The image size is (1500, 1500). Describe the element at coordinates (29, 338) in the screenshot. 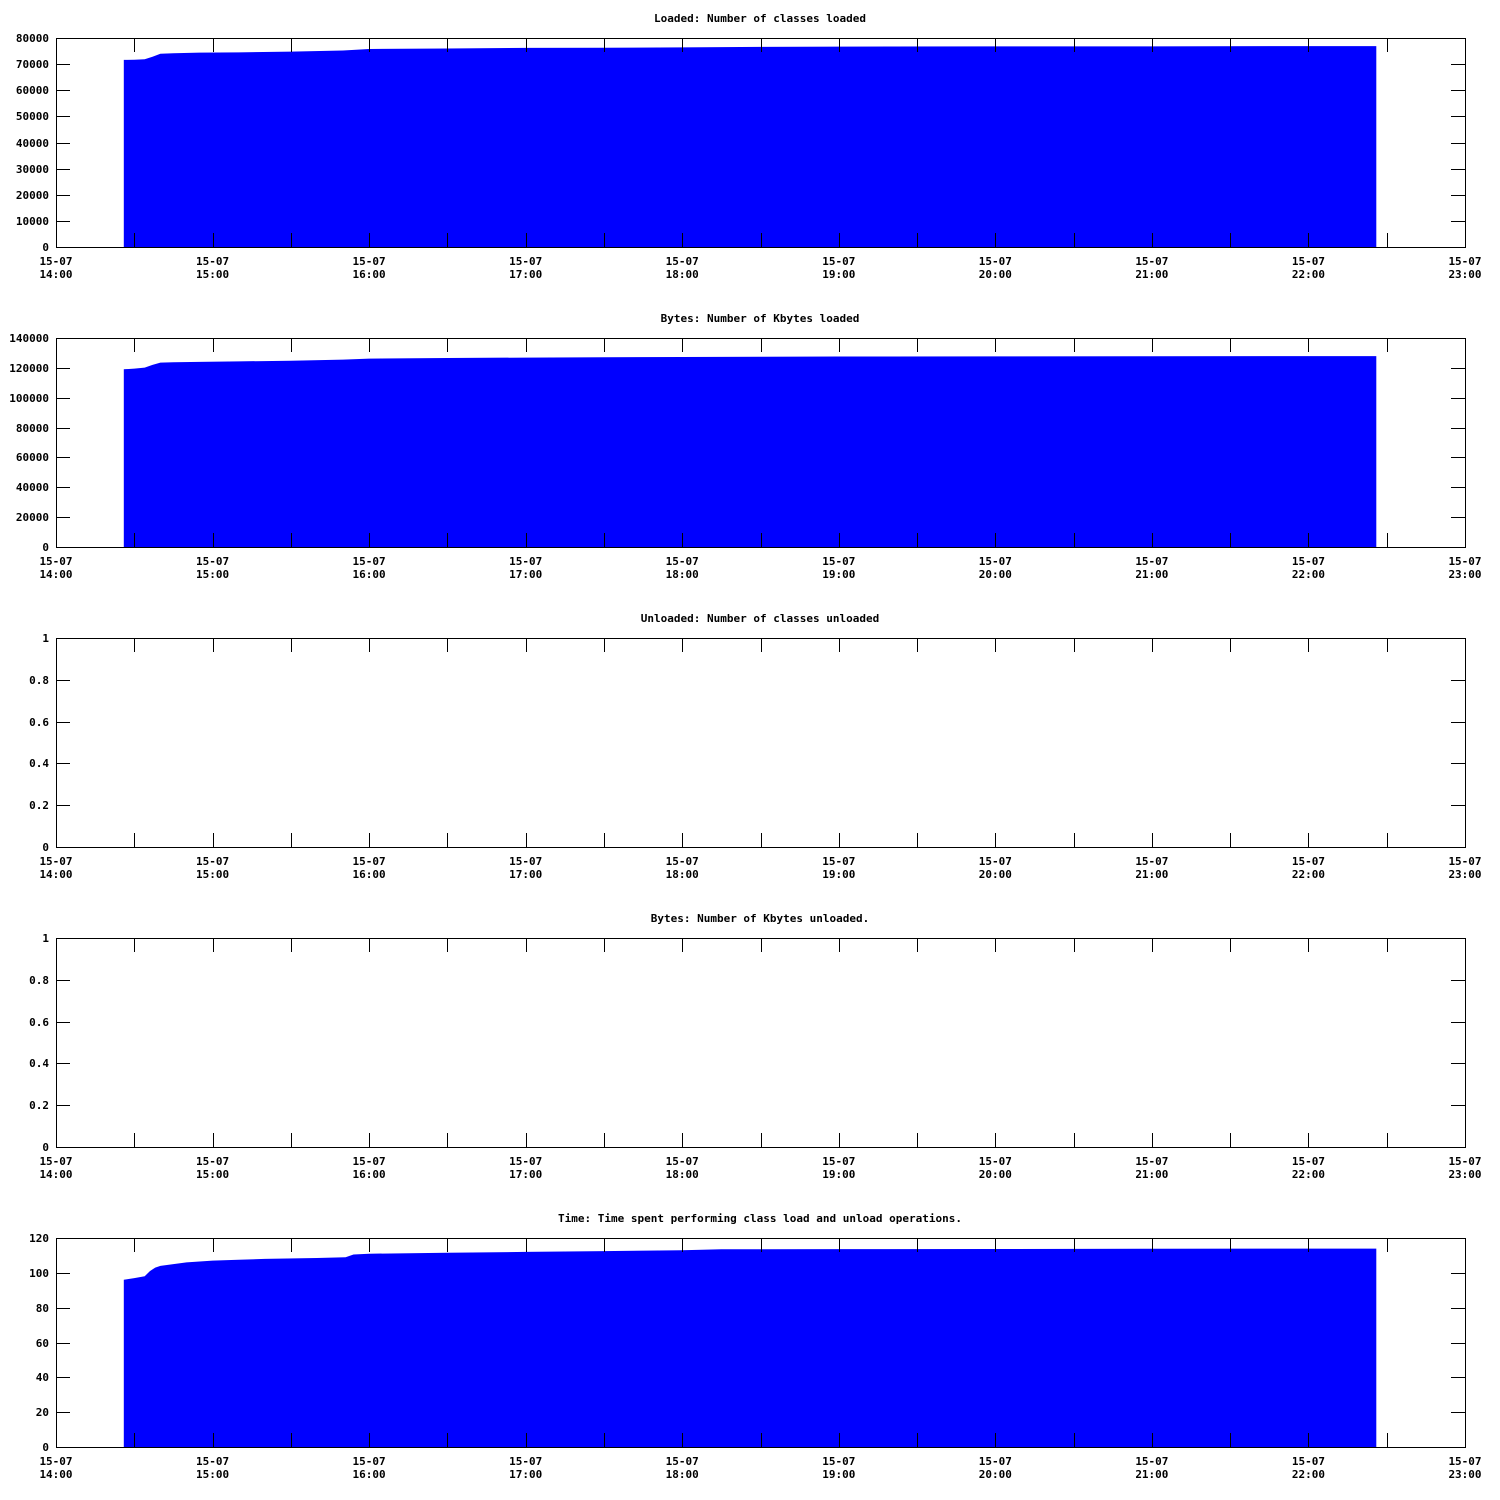

I see `y-tick-label: 140000` at that location.